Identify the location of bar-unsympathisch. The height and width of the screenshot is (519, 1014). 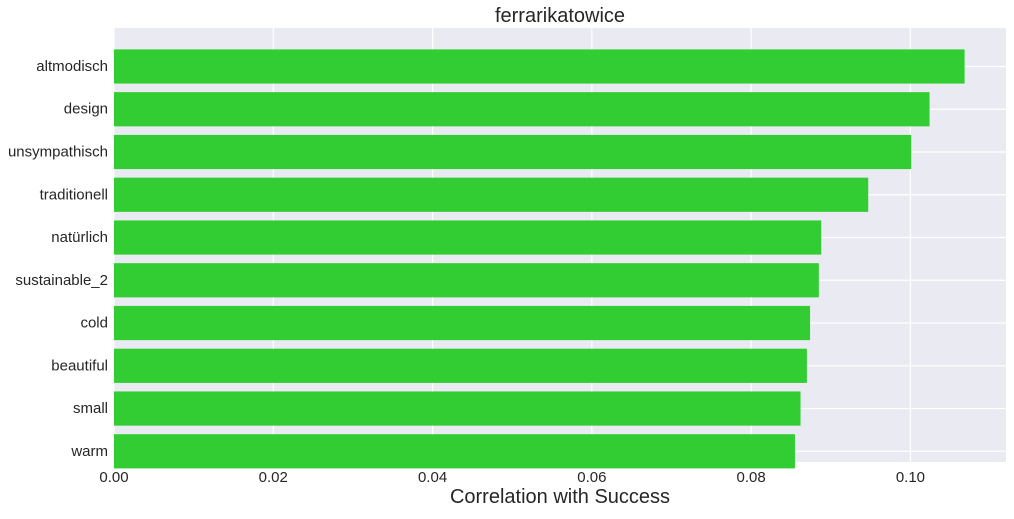
(513, 152).